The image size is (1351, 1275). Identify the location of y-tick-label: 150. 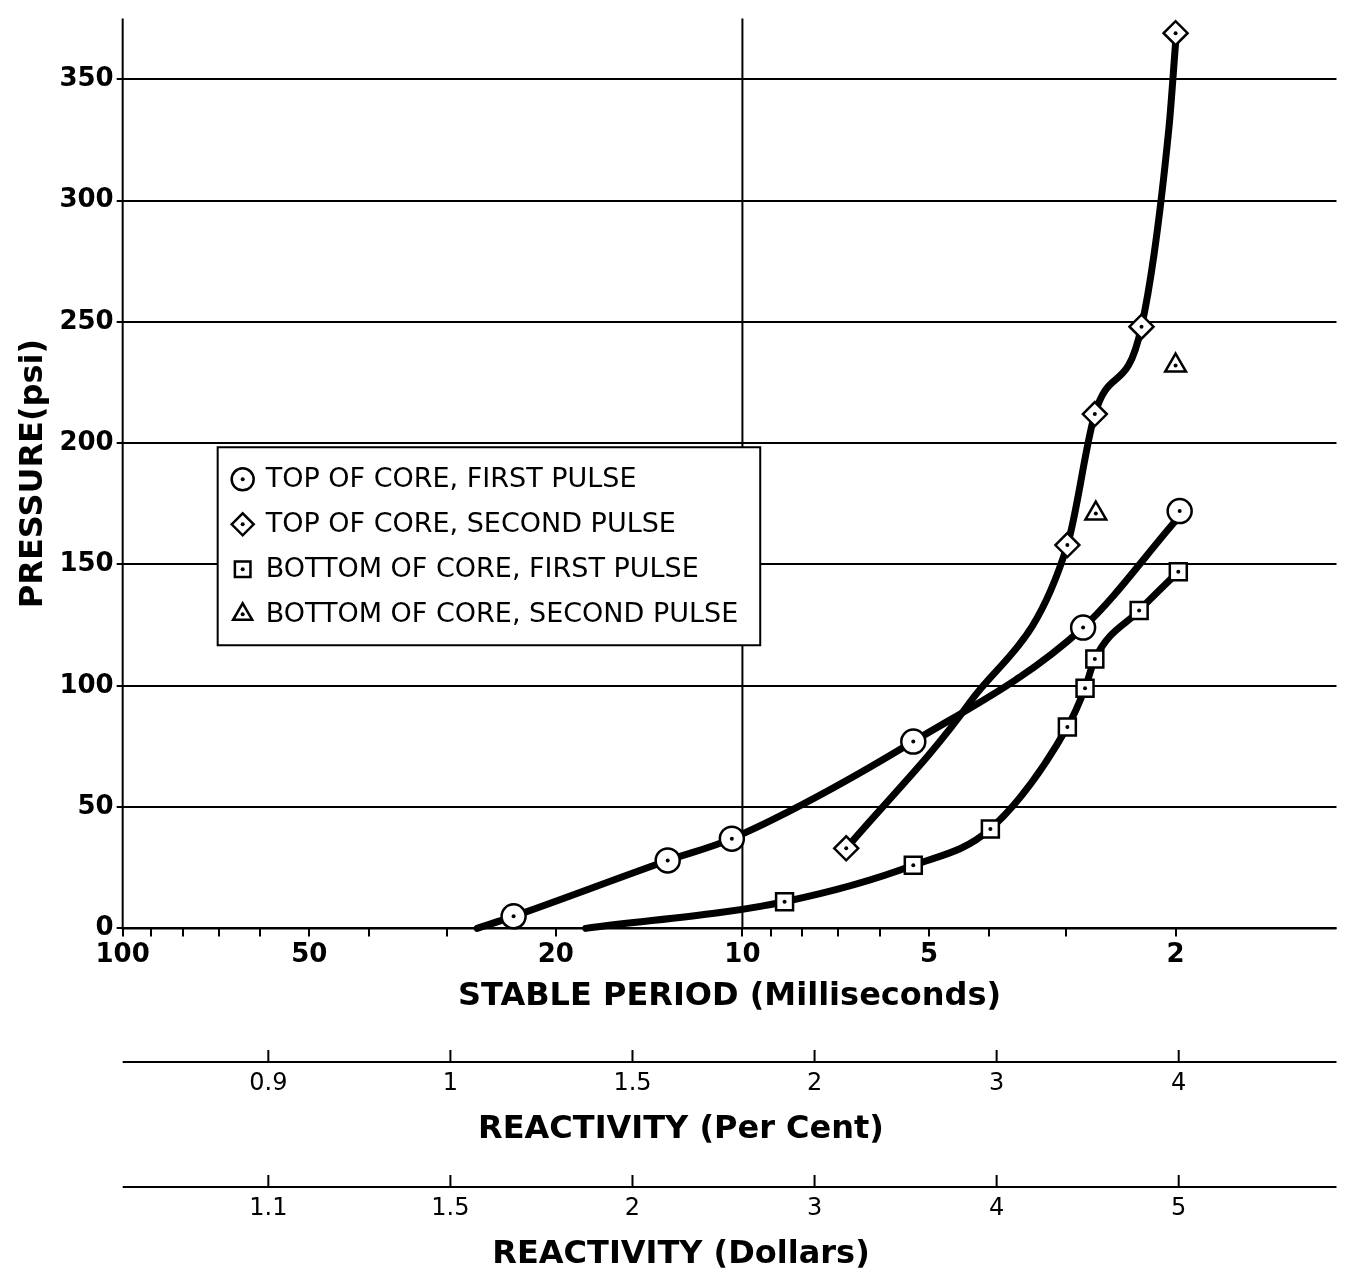
(86, 562).